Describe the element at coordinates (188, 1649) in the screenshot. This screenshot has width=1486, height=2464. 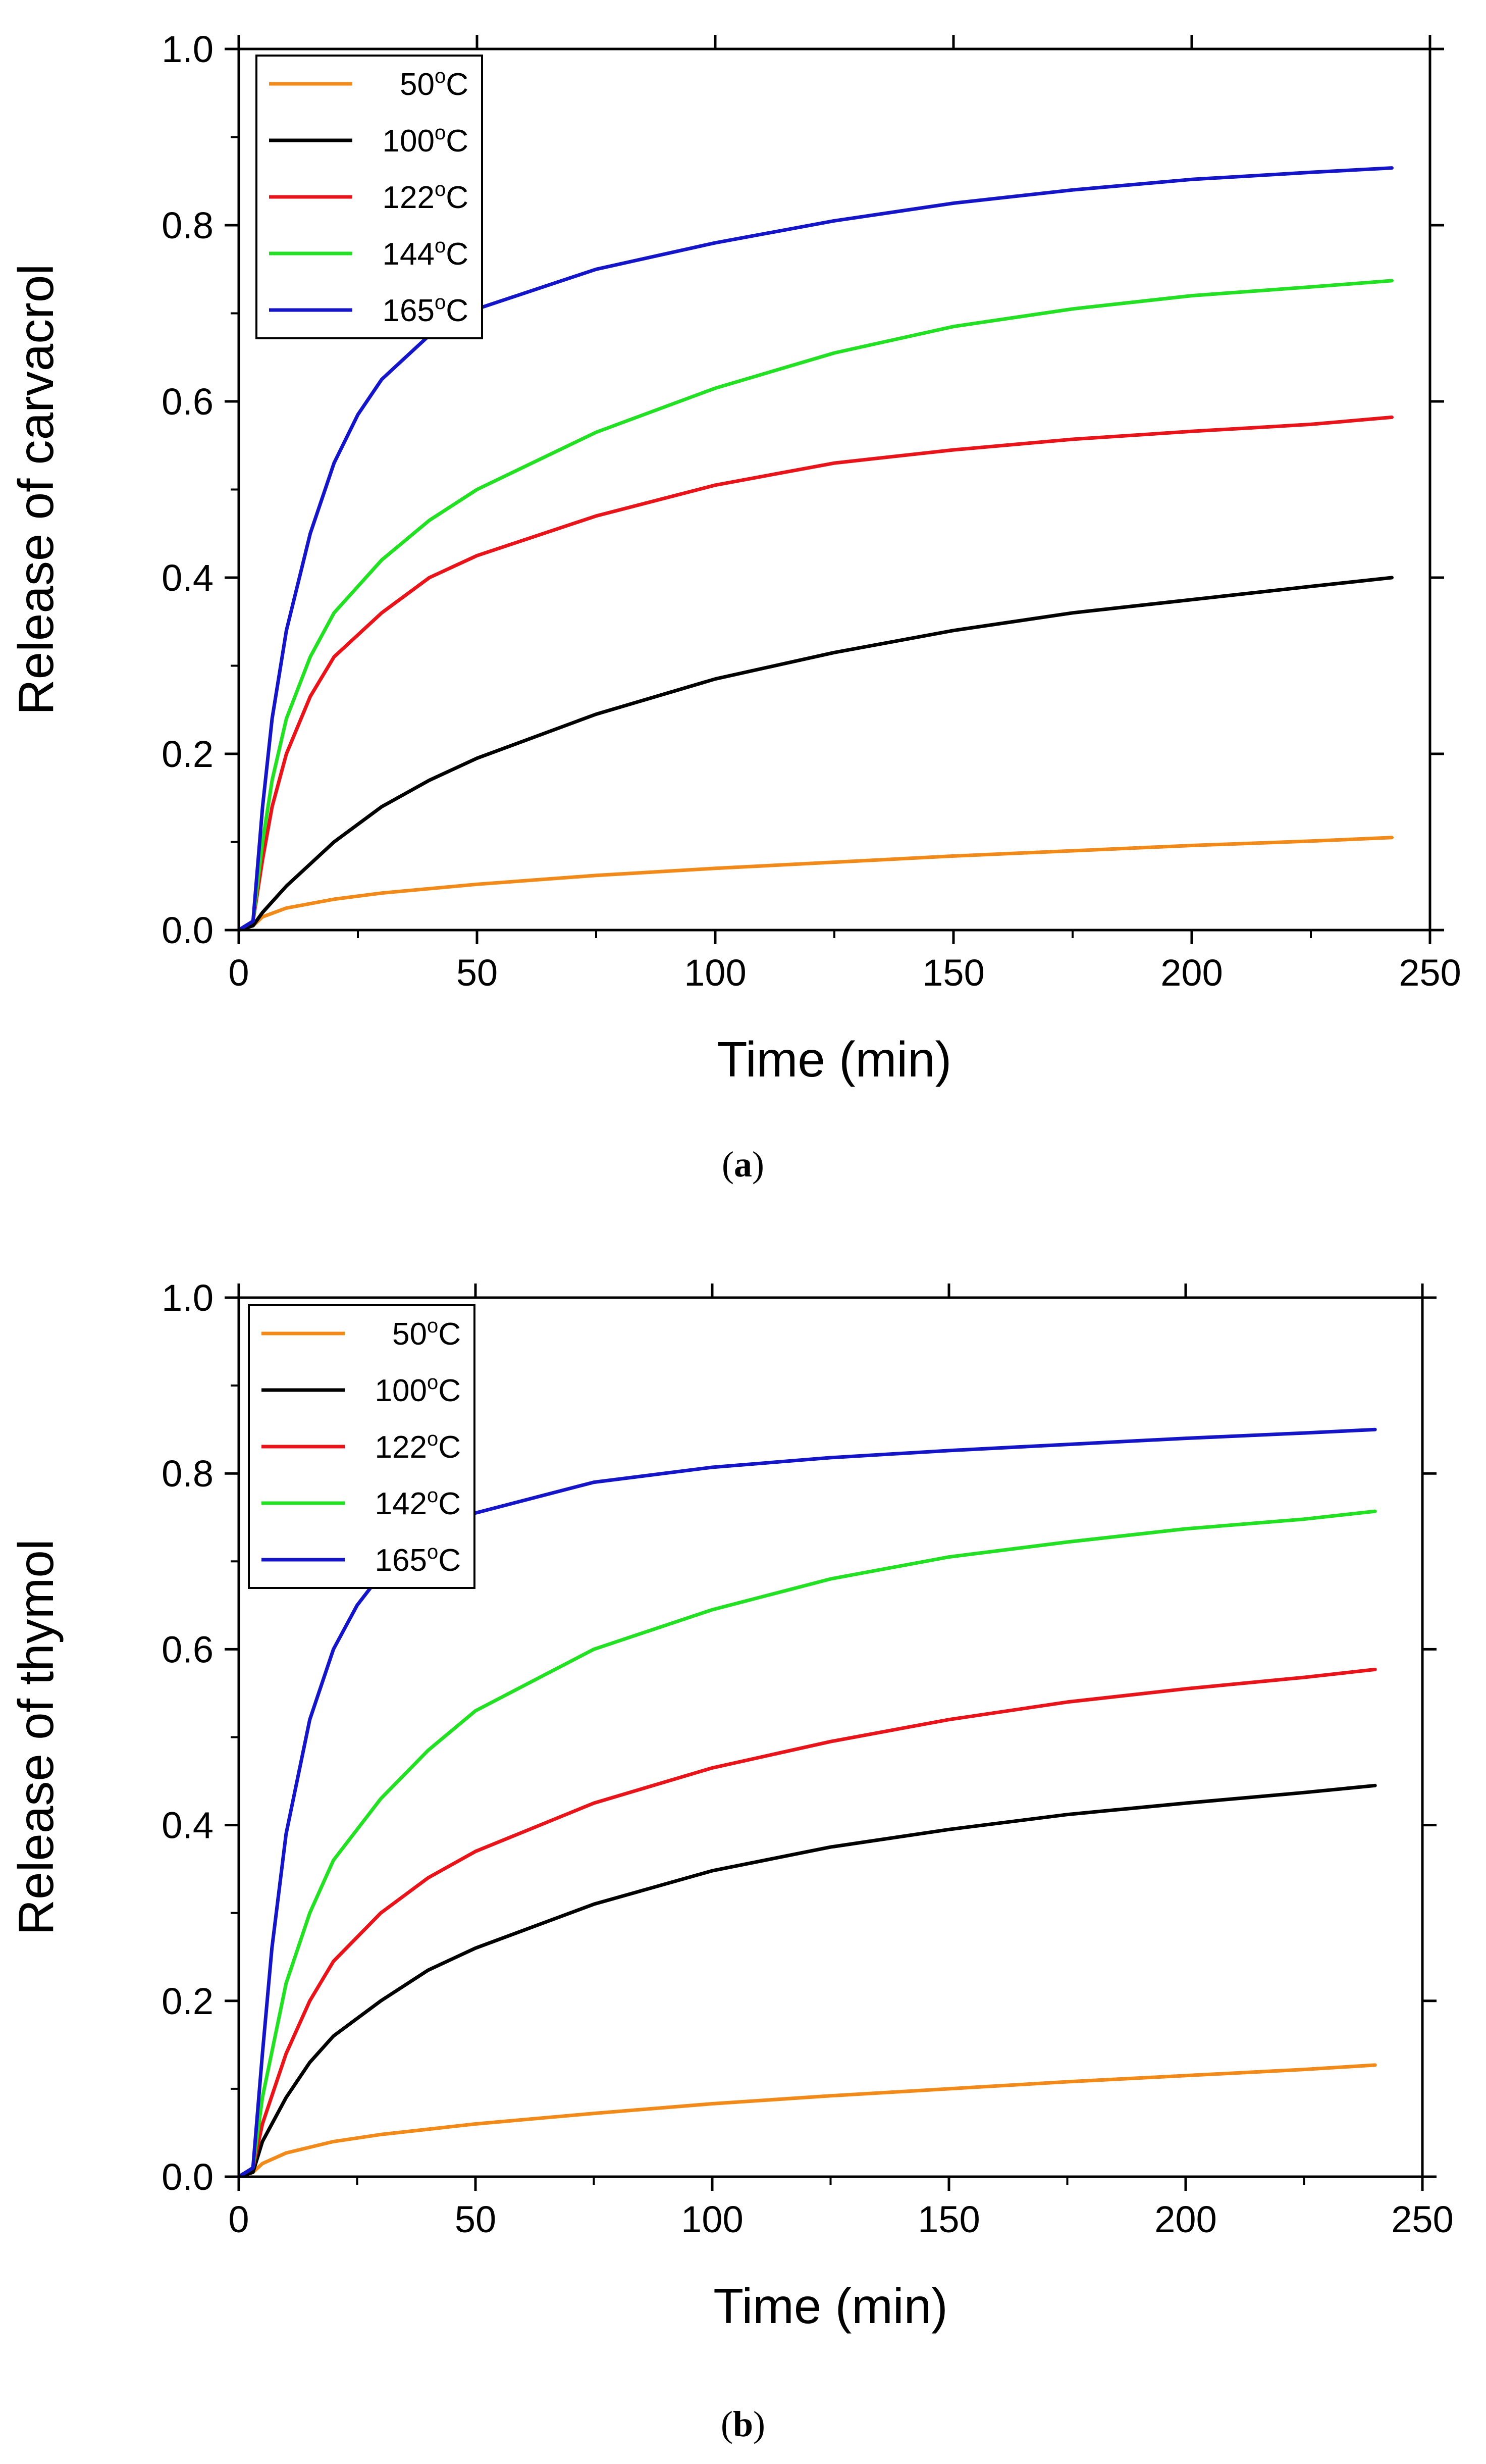
I see `y-tick-label-b-3: 0.6` at that location.